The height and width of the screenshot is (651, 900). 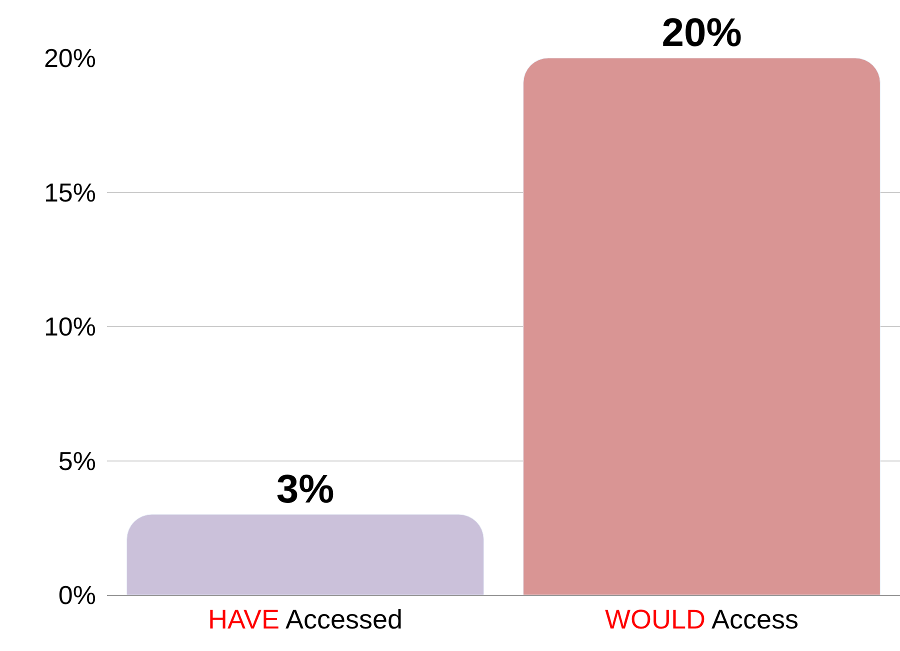 What do you see at coordinates (305, 619) in the screenshot?
I see `x-tick-label: HAVE Accessed` at bounding box center [305, 619].